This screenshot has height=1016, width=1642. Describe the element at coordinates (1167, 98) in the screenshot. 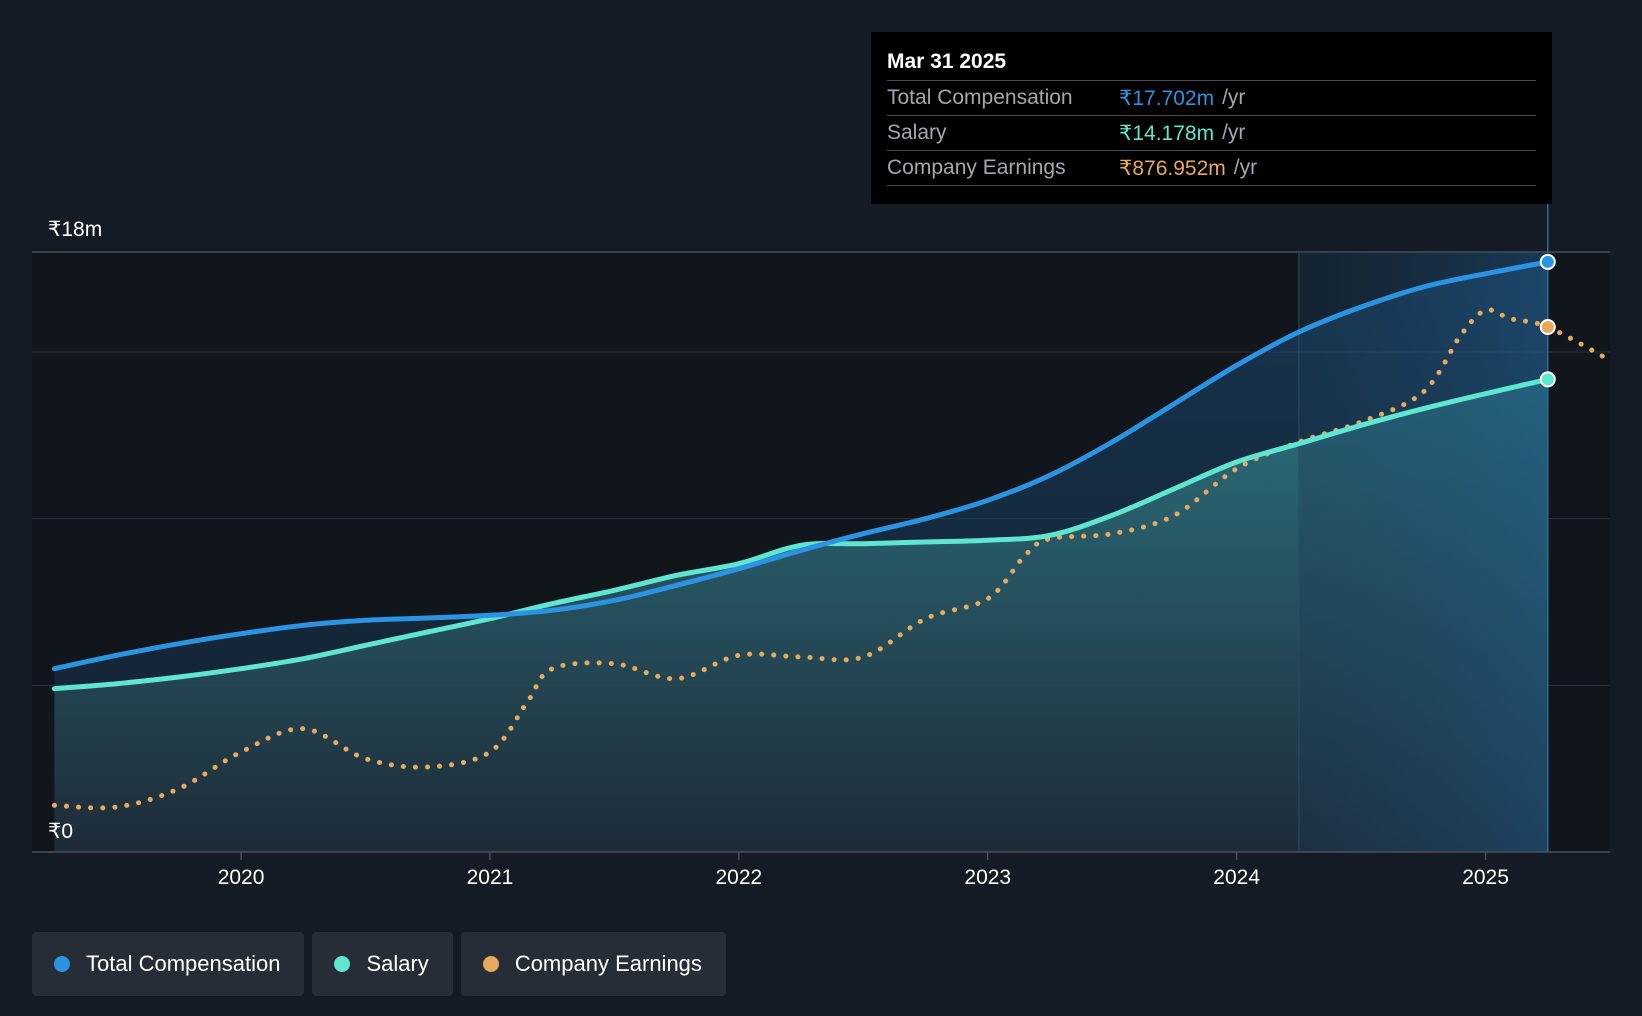

I see `tooltip-value: ₹17.702m` at that location.